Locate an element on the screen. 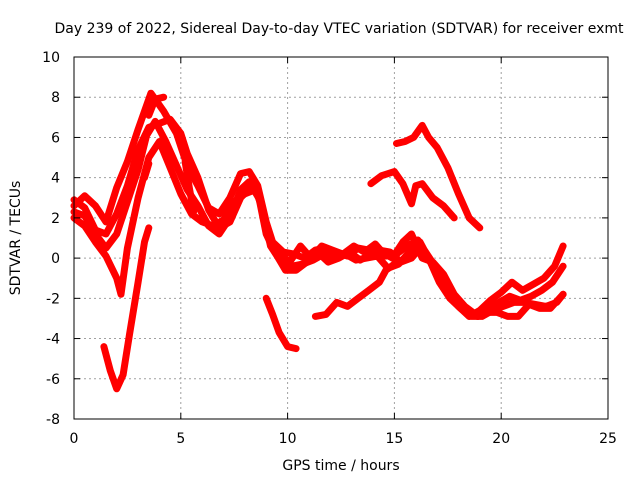  series-track-l is located at coordinates (438, 176).